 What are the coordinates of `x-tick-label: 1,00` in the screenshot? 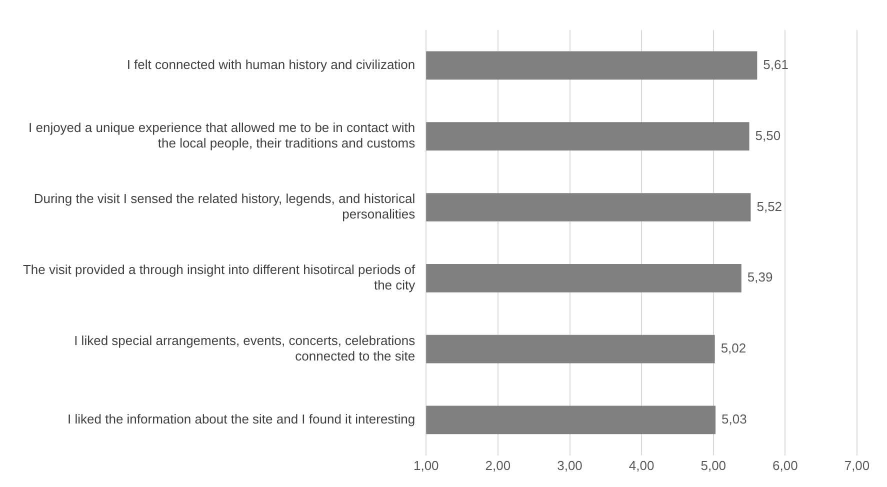 It's located at (426, 465).